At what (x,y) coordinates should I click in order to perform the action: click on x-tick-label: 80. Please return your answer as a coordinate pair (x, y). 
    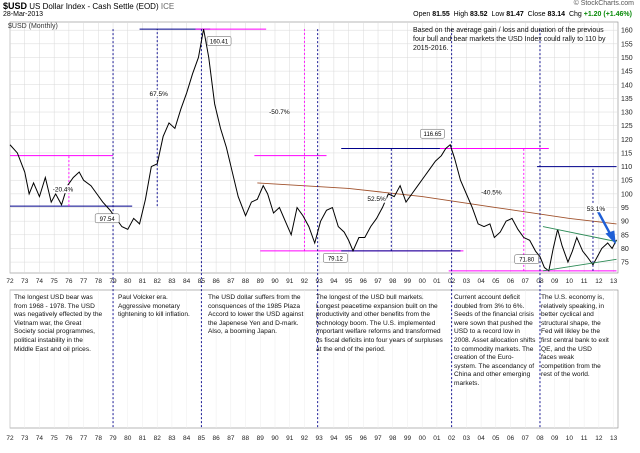
    Looking at the image, I should click on (128, 281).